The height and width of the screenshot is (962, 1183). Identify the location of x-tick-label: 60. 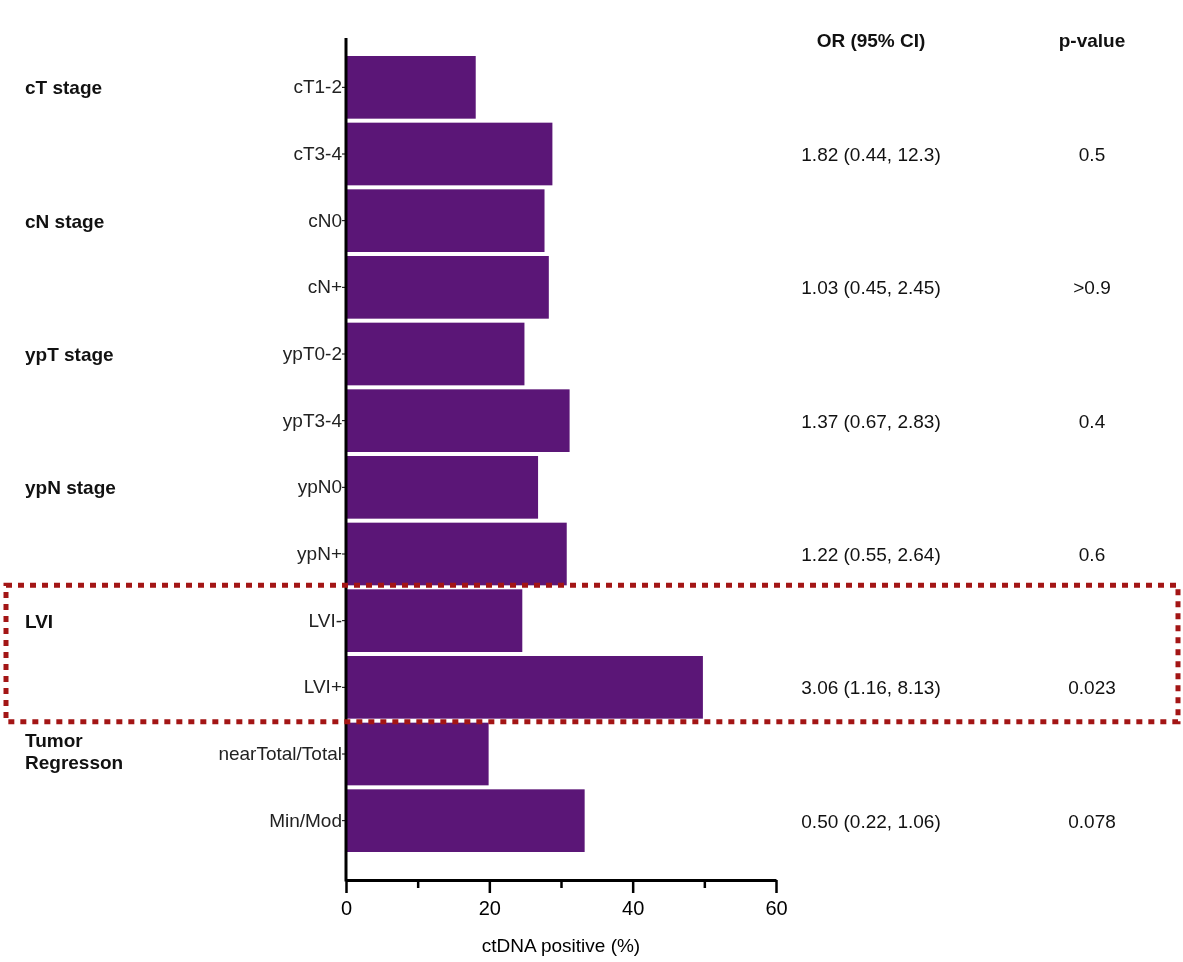
(776, 908).